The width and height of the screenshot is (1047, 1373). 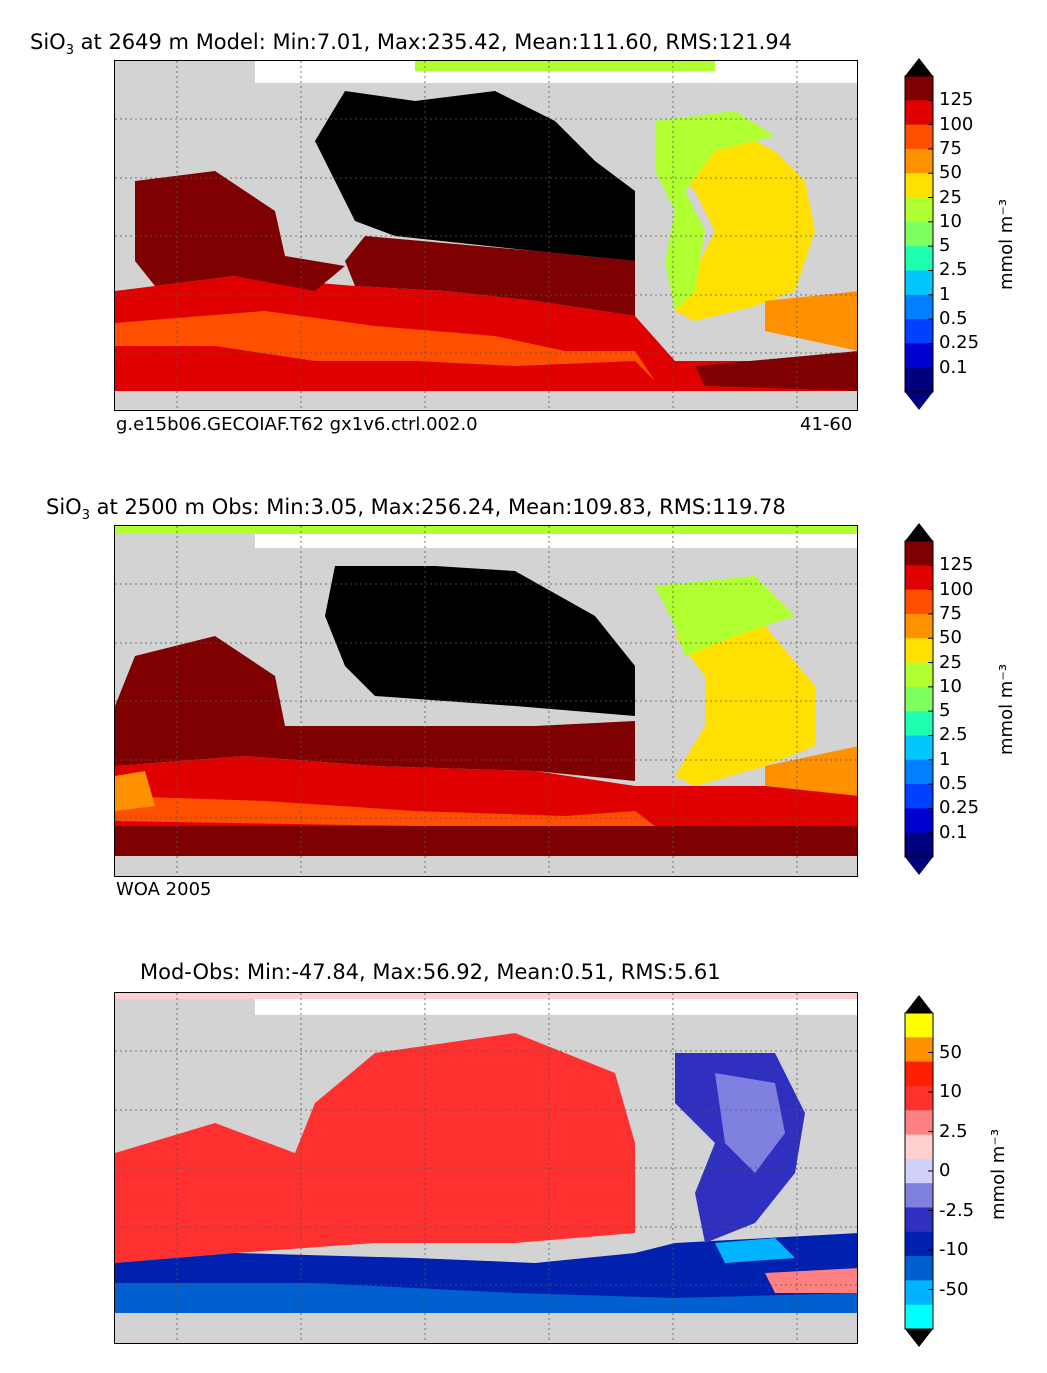 I want to click on colorbar-tick-label: -10, so click(x=954, y=1249).